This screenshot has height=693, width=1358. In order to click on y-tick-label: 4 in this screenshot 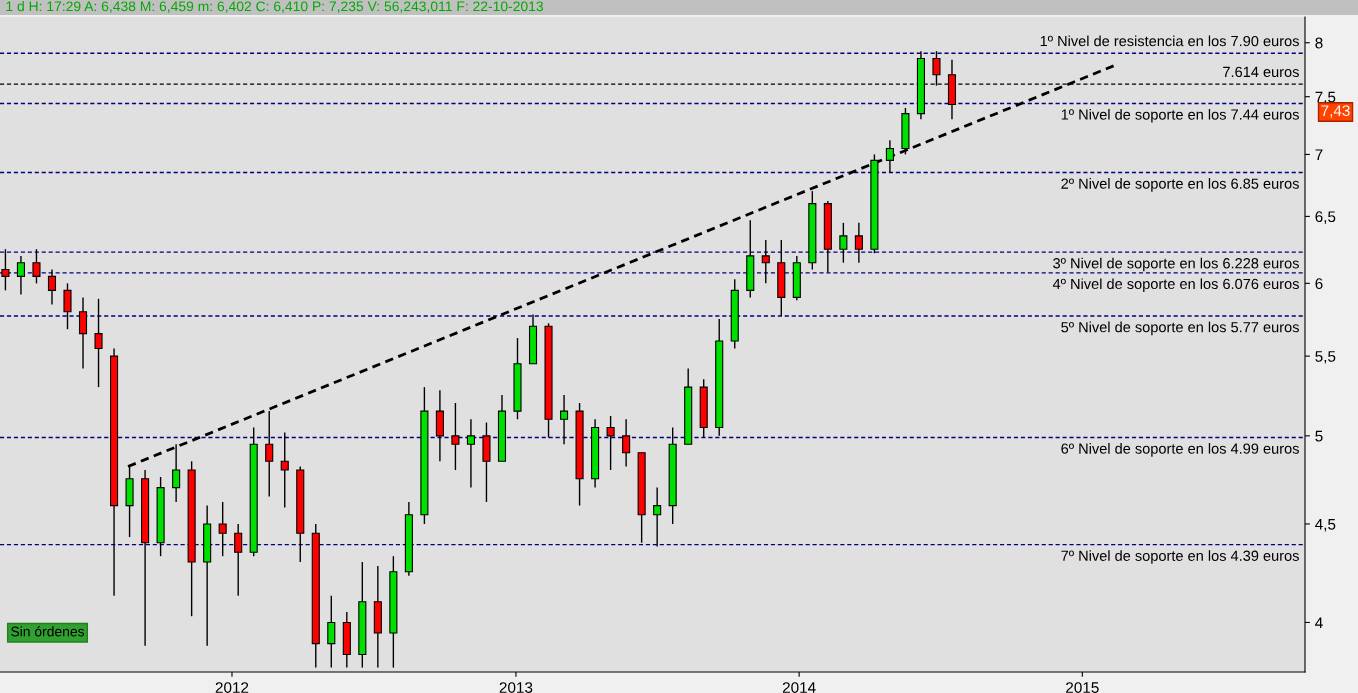, I will do `click(1319, 623)`.